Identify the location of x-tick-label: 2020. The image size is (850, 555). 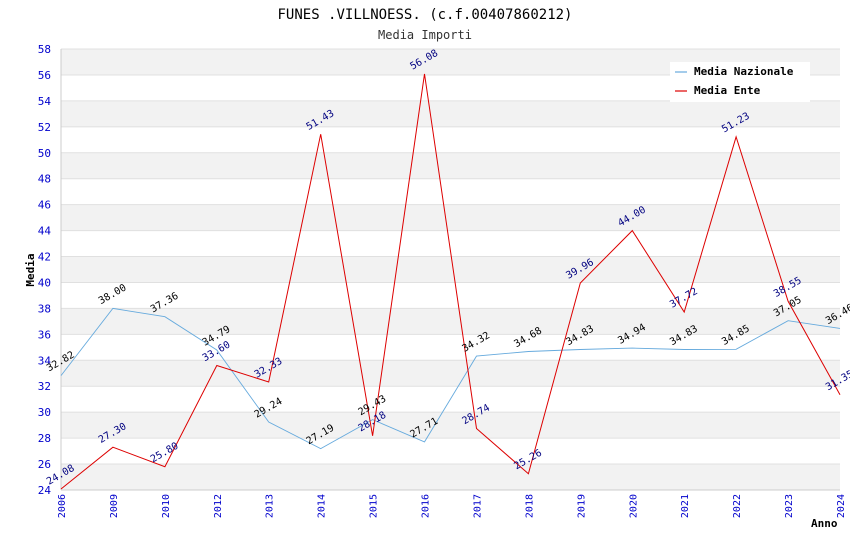
(633, 506).